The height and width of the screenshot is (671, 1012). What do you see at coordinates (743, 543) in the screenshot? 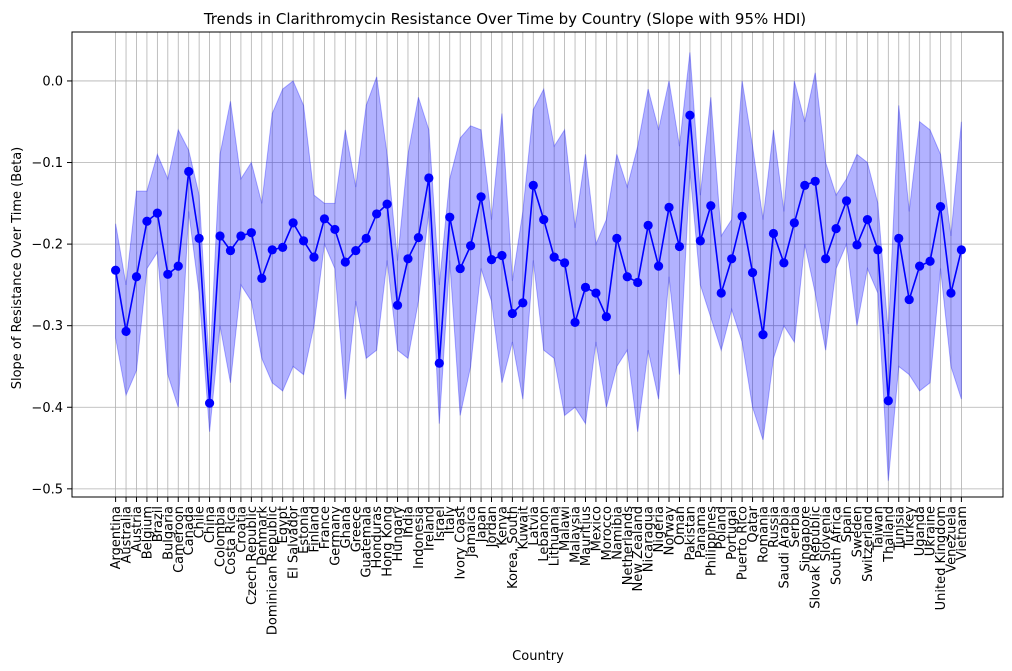
I see `x-tick-label: Puerto Rico` at bounding box center [743, 543].